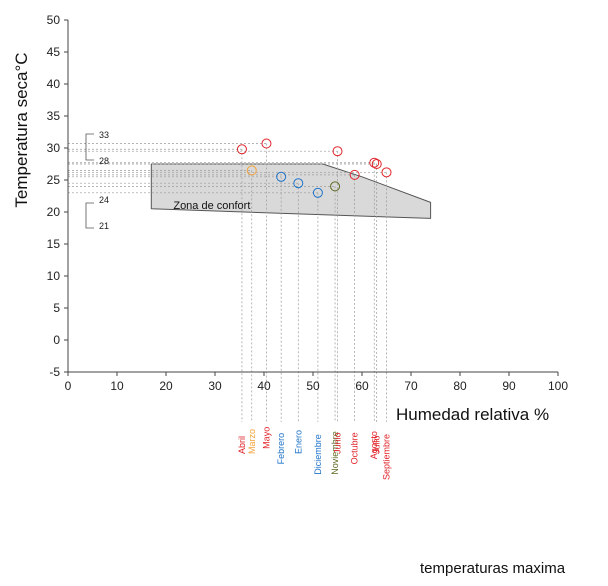 This screenshot has height=586, width=608. What do you see at coordinates (68, 386) in the screenshot?
I see `x-tick-label: 0` at bounding box center [68, 386].